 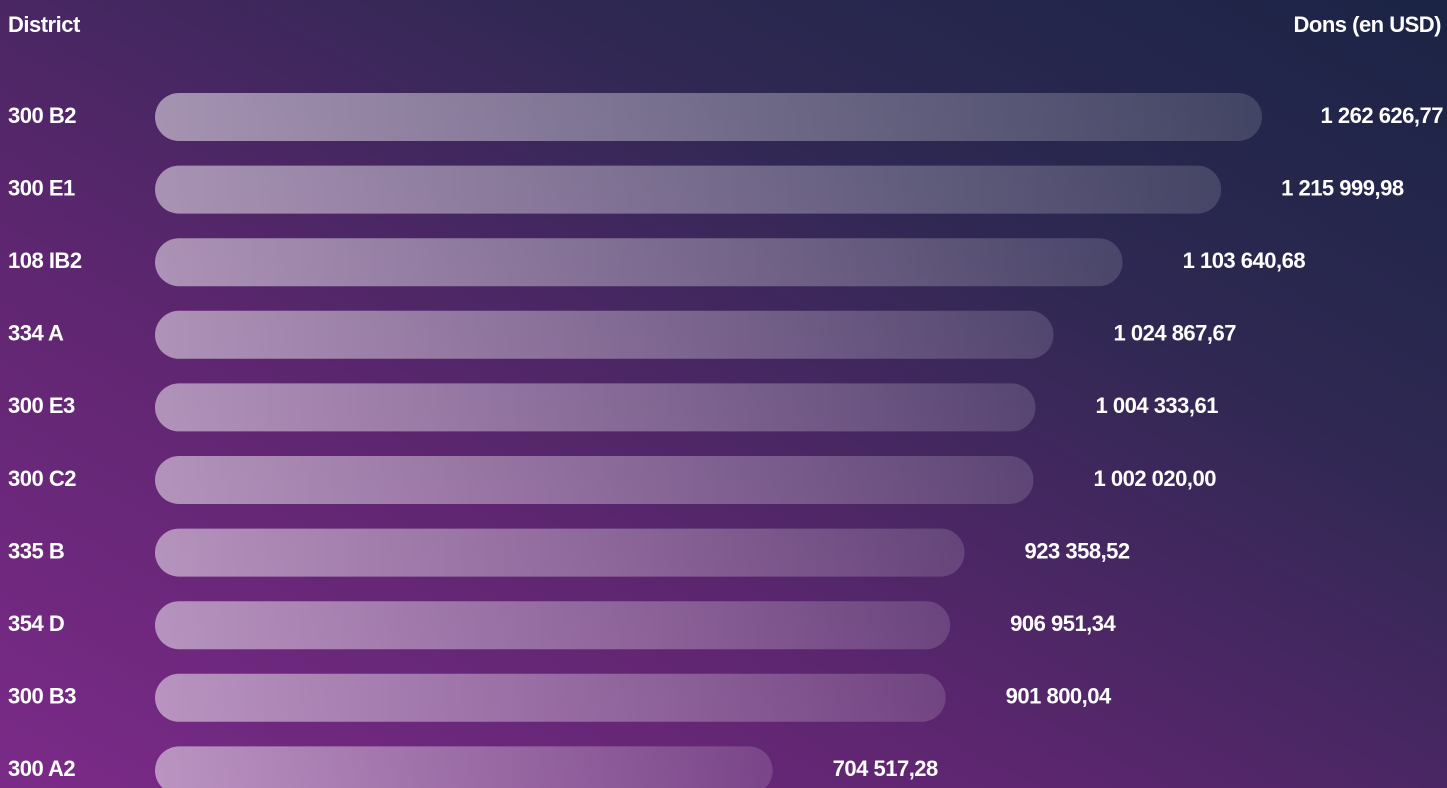 I want to click on category-label: 300 E3, so click(x=41, y=405).